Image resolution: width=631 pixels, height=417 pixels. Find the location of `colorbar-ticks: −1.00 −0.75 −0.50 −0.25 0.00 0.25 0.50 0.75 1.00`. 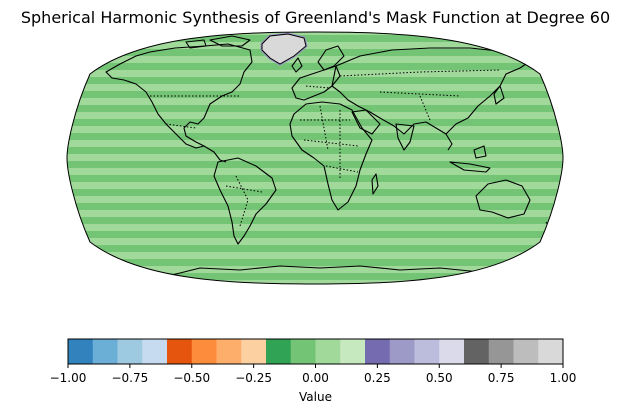

colorbar-ticks: −1.00 −0.75 −0.50 −0.25 0.00 0.25 0.50 0.75 1.00 is located at coordinates (313, 374).